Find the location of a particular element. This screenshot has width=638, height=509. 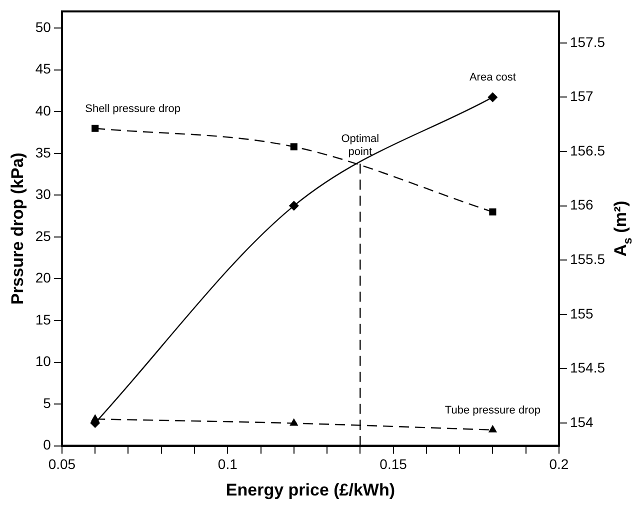

y-axis-title: Prssure drop (kPa) is located at coordinates (17, 228).